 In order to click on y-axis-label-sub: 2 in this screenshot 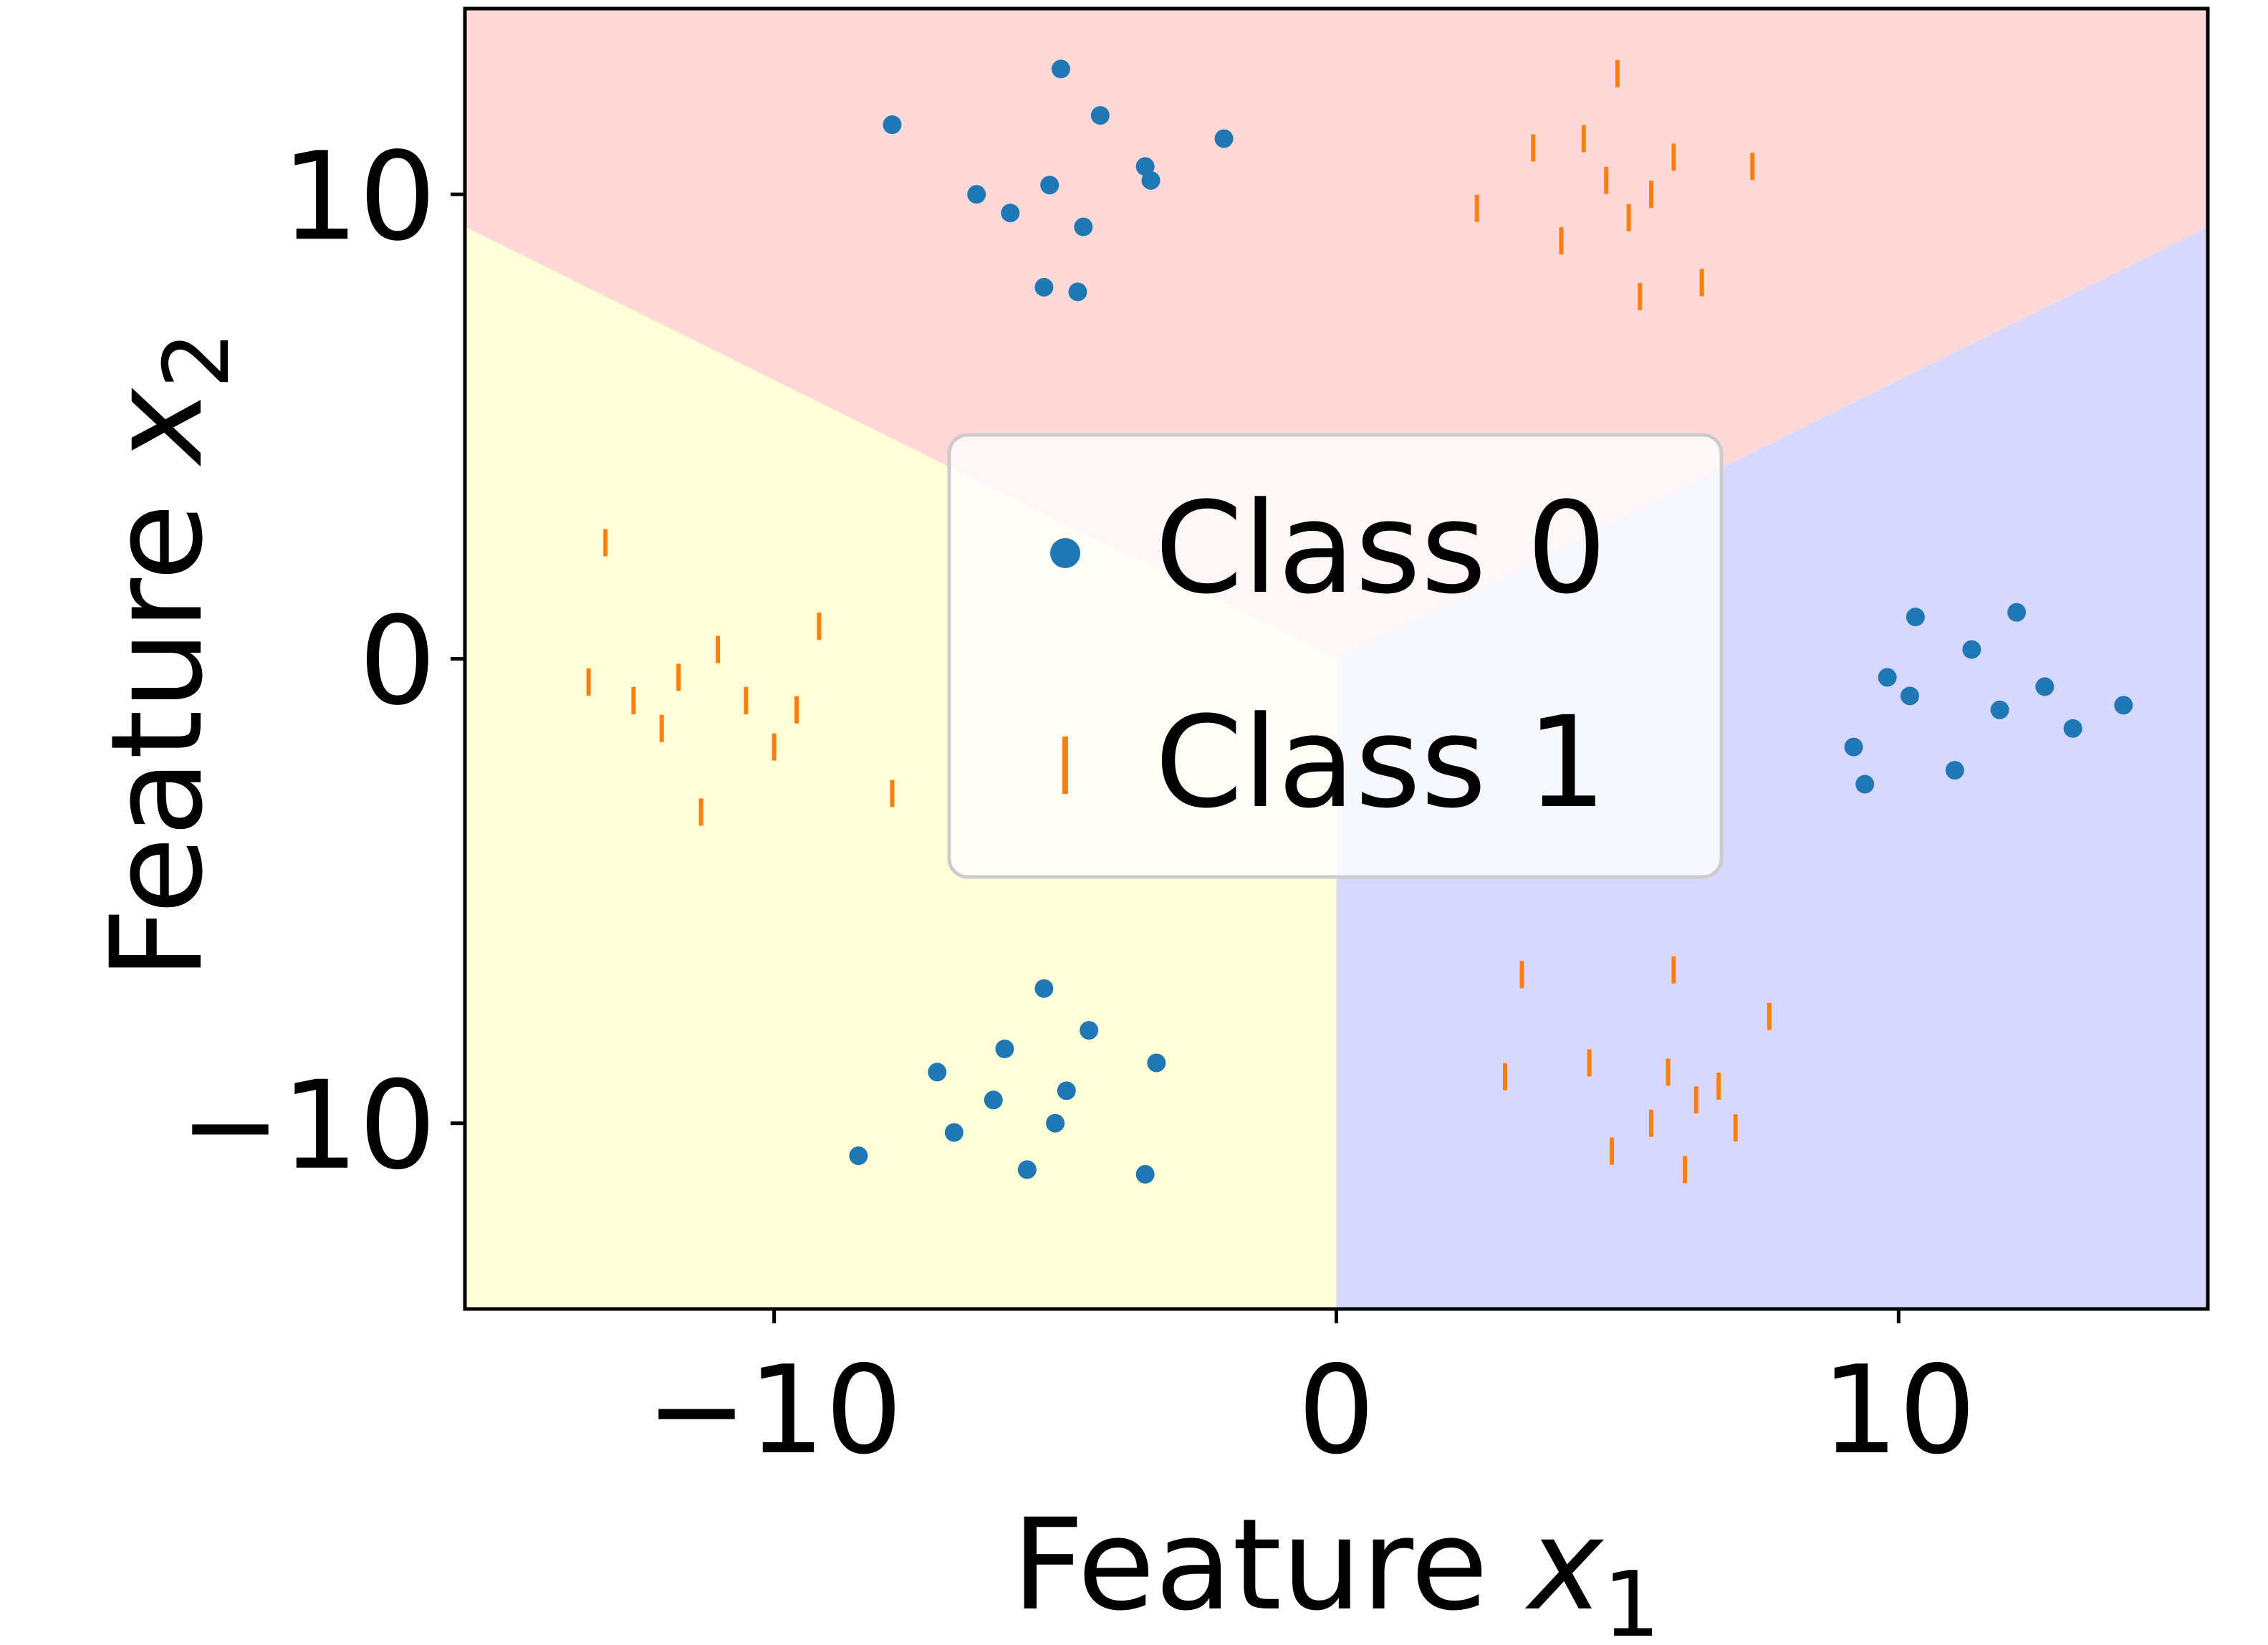, I will do `click(196, 359)`.